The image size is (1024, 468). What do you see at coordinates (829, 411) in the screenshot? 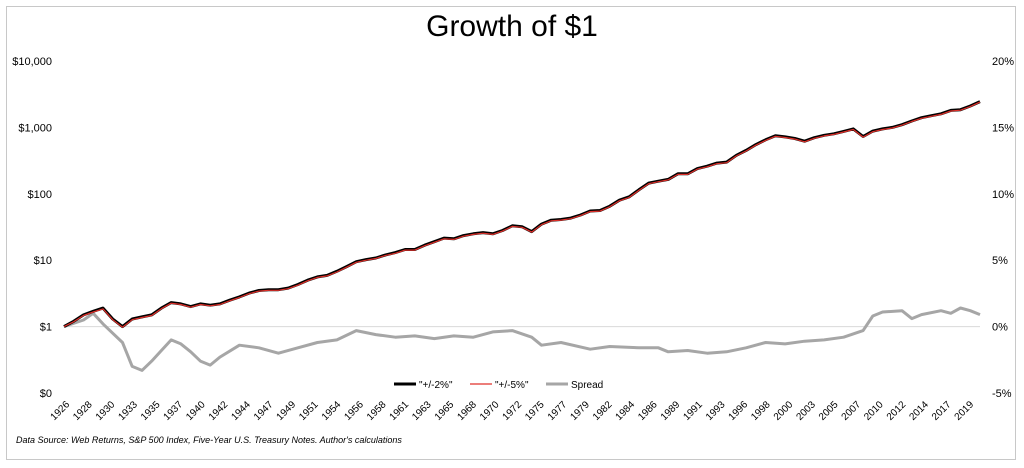
I see `x-axis-tick-label: 2005` at bounding box center [829, 411].